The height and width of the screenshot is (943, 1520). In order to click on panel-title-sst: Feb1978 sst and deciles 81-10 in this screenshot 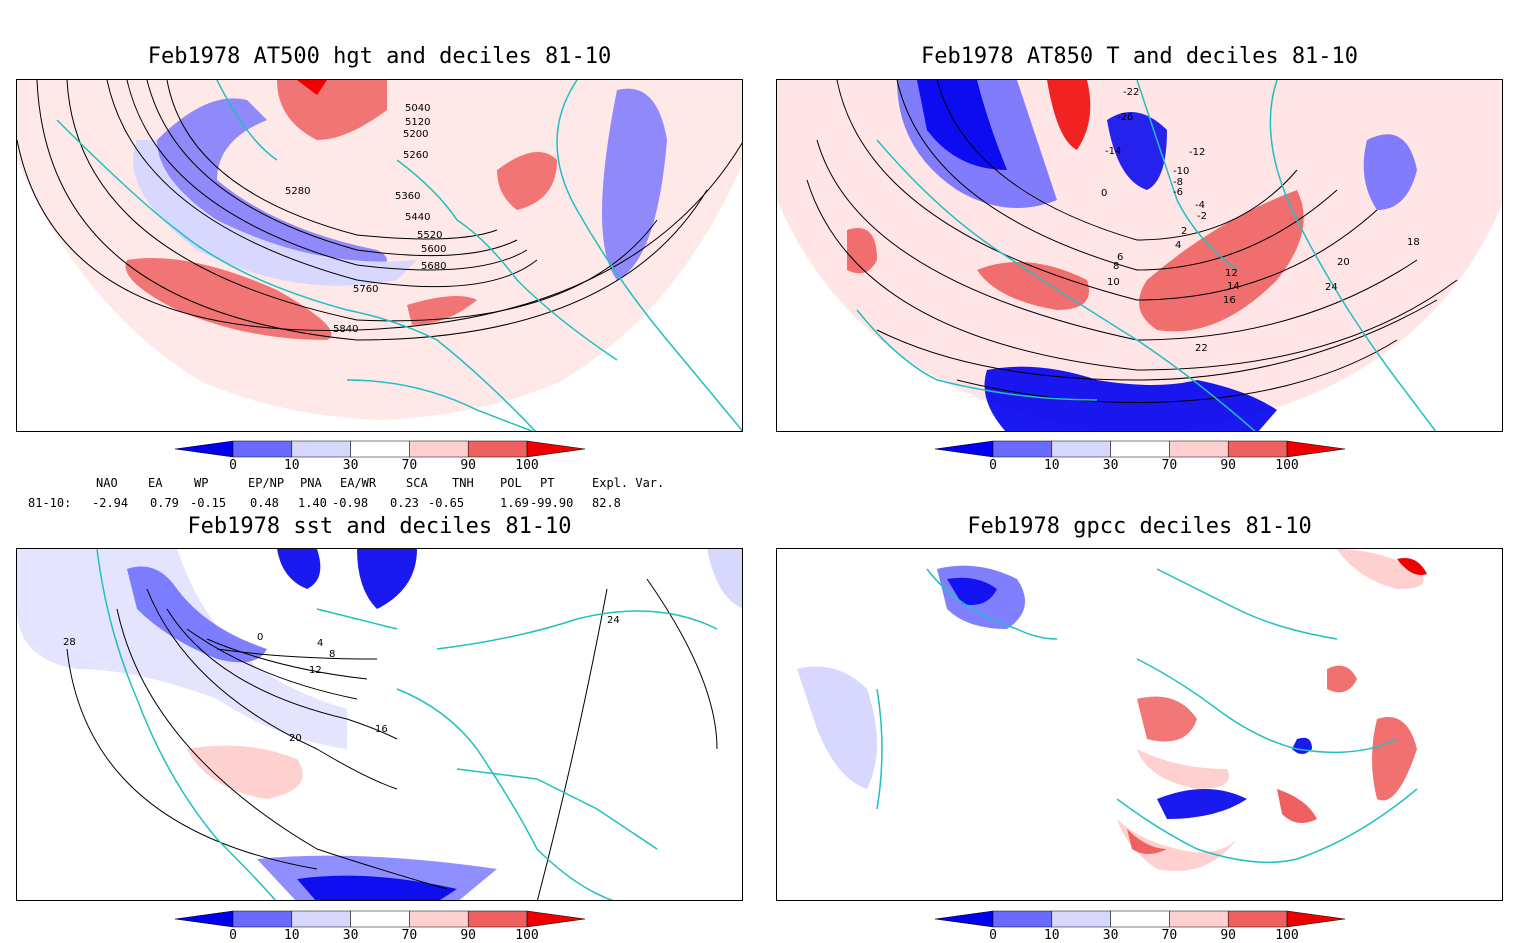, I will do `click(379, 526)`.